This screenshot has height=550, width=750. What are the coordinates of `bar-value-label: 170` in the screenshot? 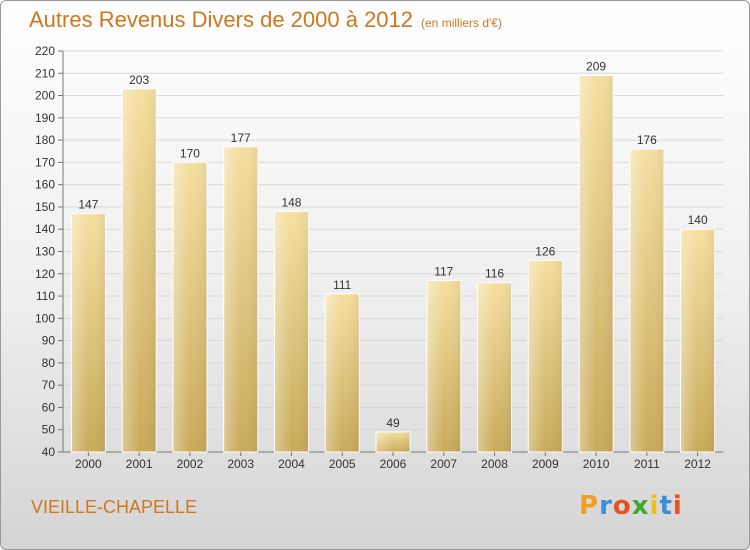 It's located at (190, 153).